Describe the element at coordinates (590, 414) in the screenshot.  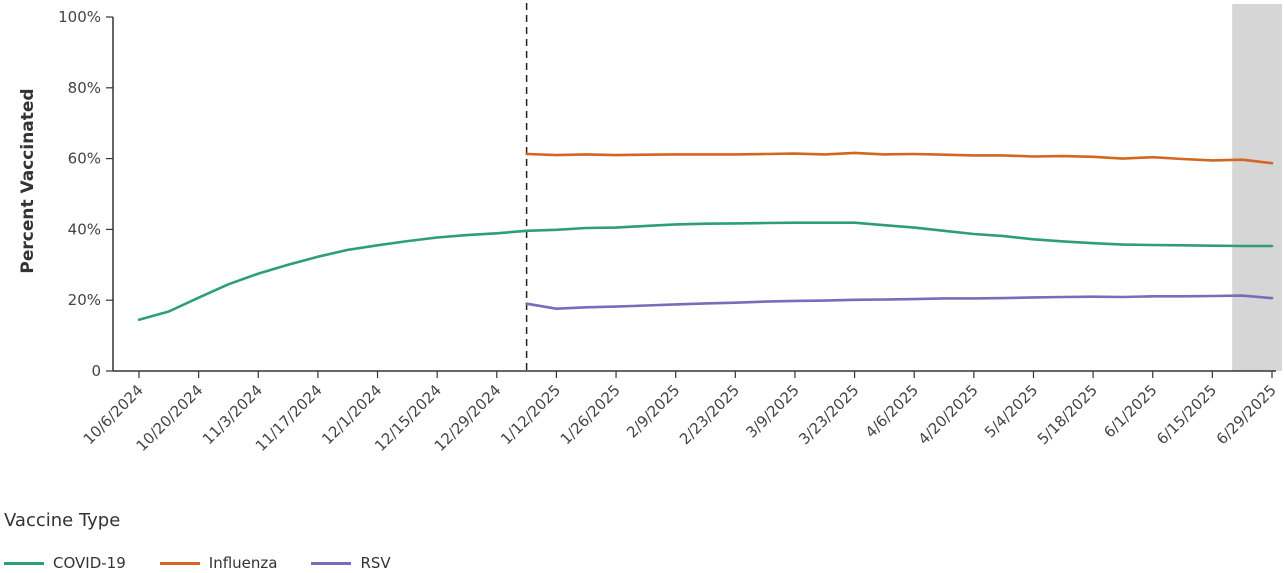
I see `x-tick-label: 1/26/2025` at that location.